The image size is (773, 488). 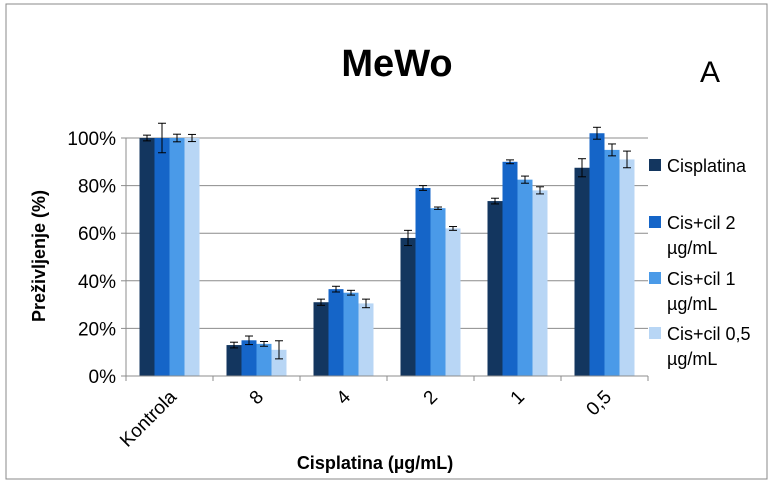 I want to click on y-axis-label: Preživljenje (%), so click(x=39, y=256).